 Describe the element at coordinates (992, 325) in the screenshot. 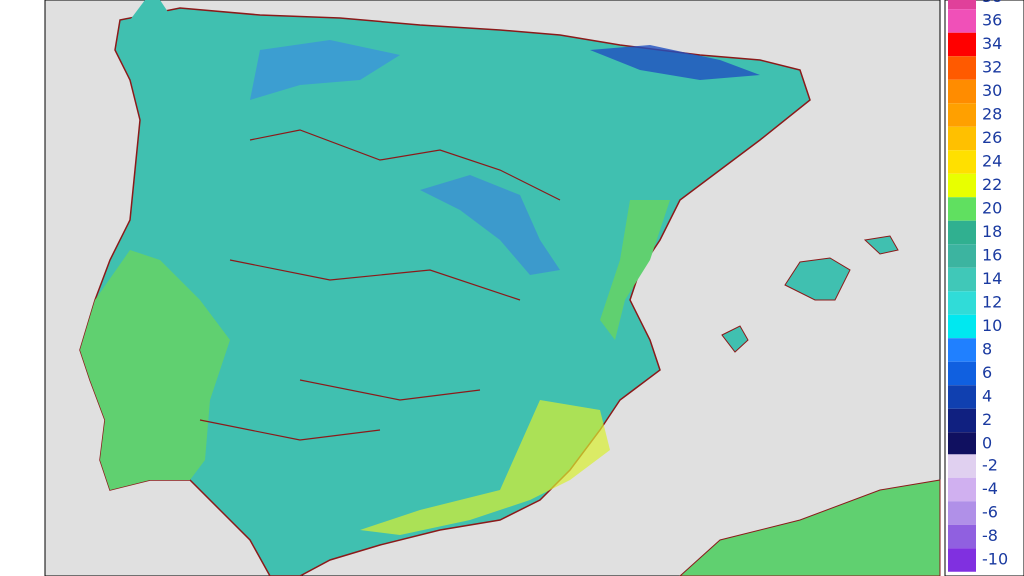

I see `legend-label: 10` at that location.